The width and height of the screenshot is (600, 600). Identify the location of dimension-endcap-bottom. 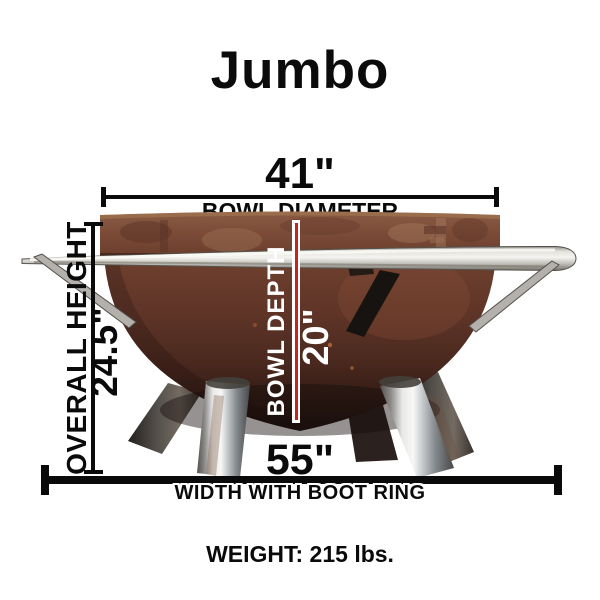
(93, 472).